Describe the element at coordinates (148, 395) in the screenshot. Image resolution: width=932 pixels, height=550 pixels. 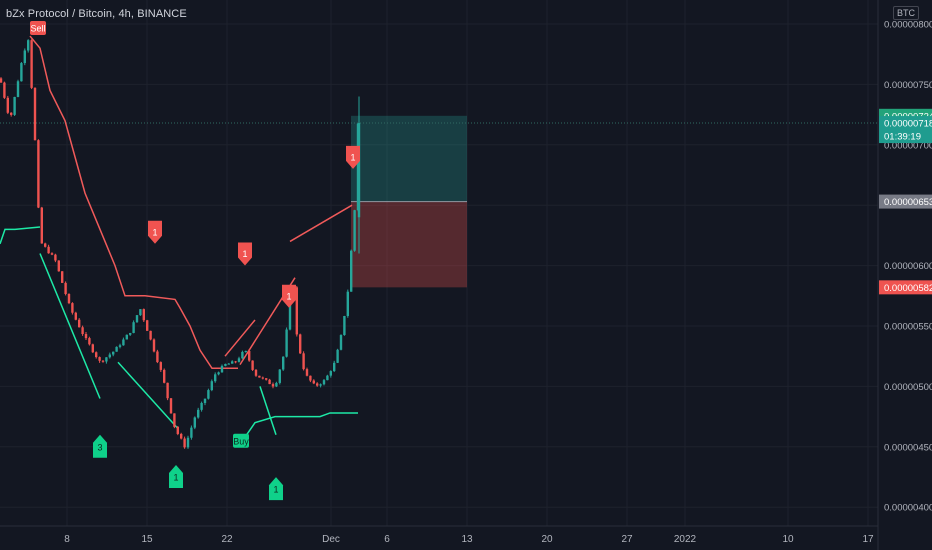
I see `buy-connector` at that location.